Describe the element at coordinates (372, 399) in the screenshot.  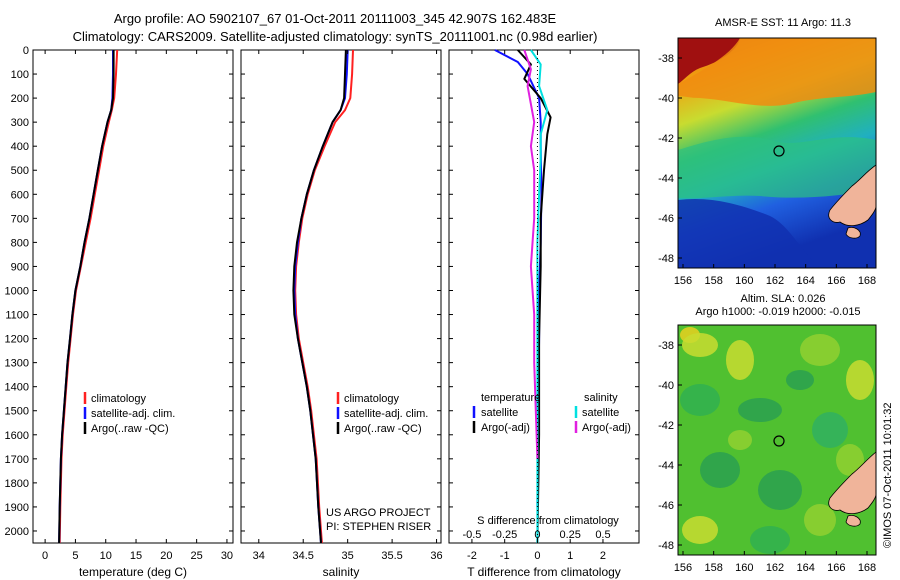
I see `legend-label-climatology: climatology` at that location.